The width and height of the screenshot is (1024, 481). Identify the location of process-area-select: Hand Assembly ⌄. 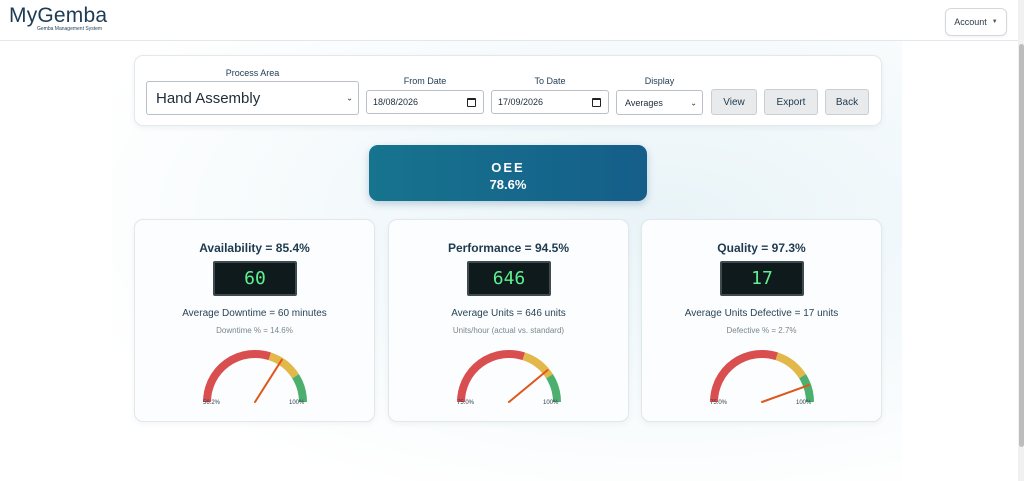
(252, 98).